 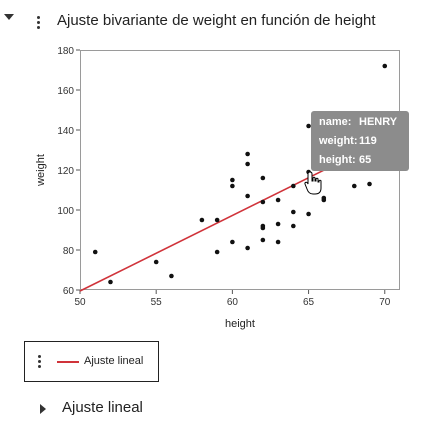 I want to click on legend-label: Ajuste lineal, so click(x=114, y=361).